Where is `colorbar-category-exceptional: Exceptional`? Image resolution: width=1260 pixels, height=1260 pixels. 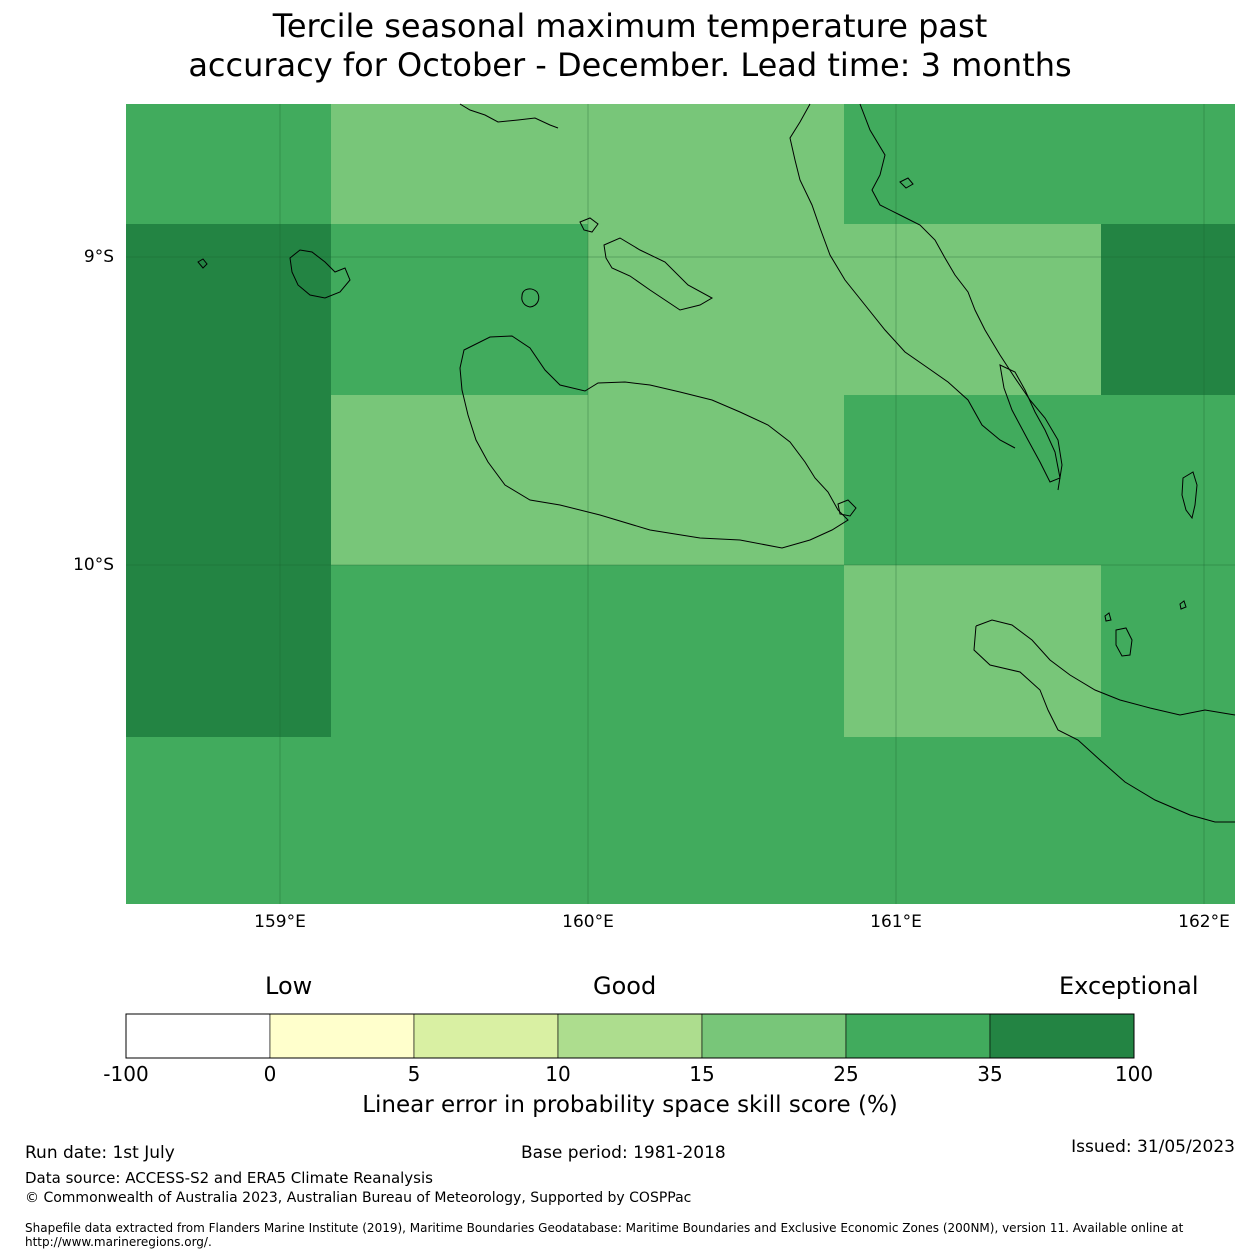 colorbar-category-exceptional: Exceptional is located at coordinates (1129, 986).